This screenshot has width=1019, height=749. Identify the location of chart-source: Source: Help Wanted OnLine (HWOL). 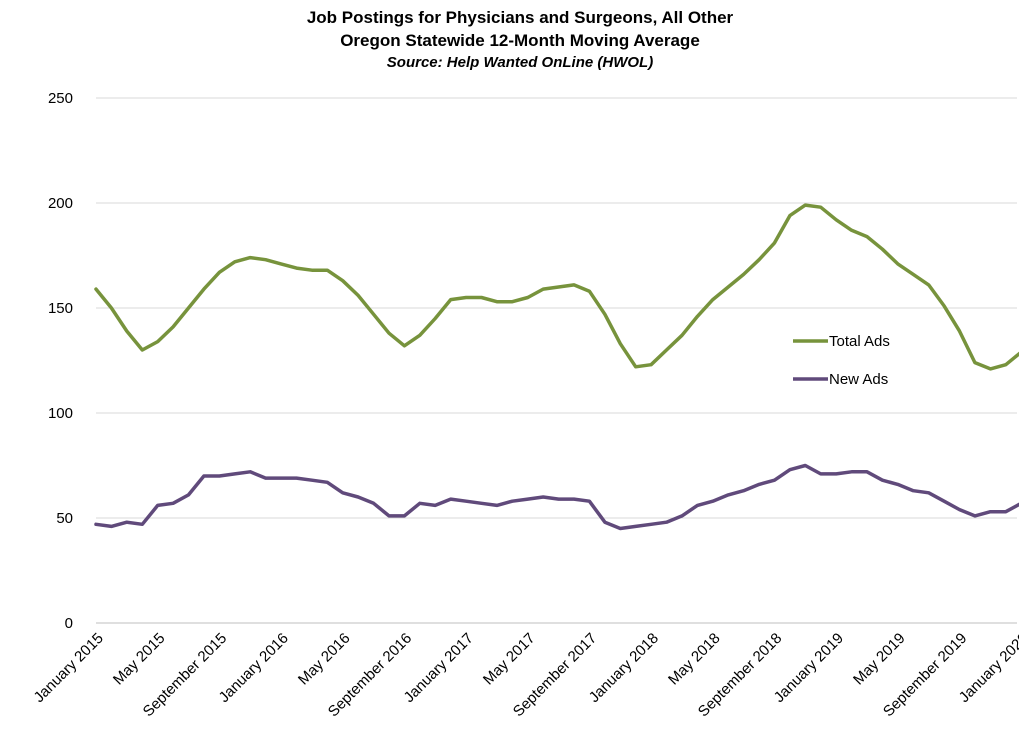
(520, 62).